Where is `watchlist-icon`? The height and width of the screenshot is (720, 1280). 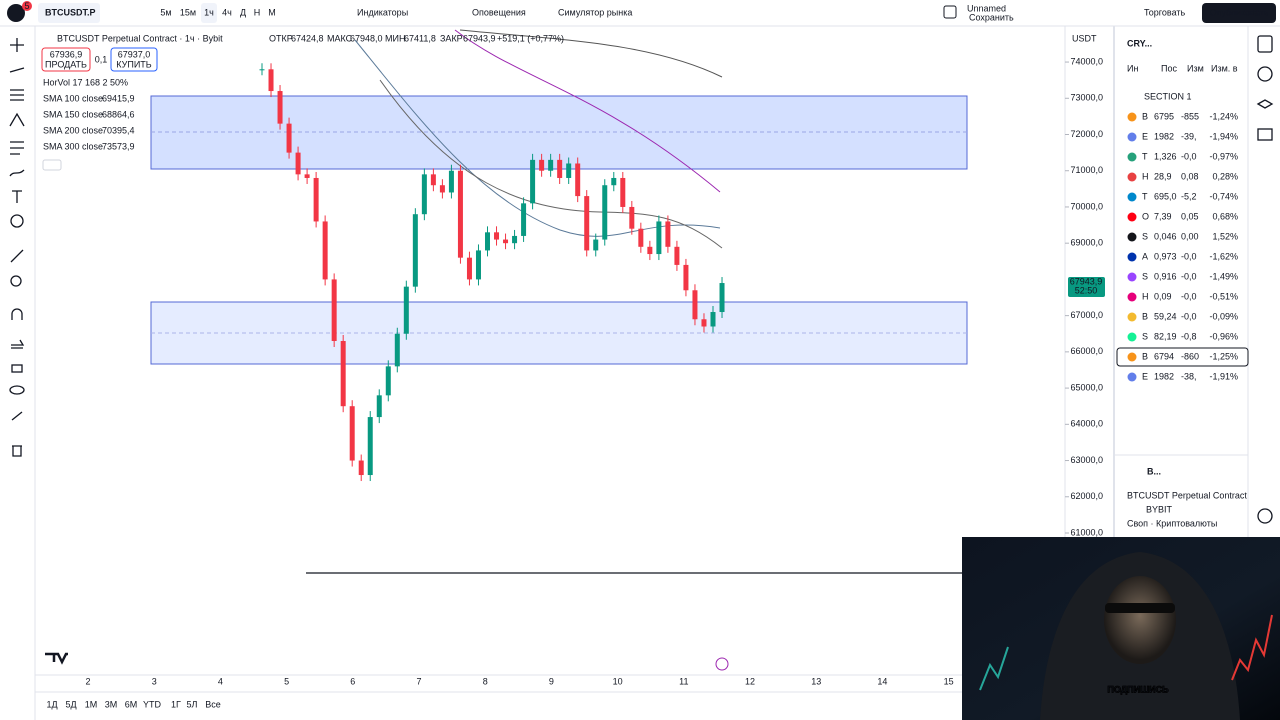 watchlist-icon is located at coordinates (1265, 44).